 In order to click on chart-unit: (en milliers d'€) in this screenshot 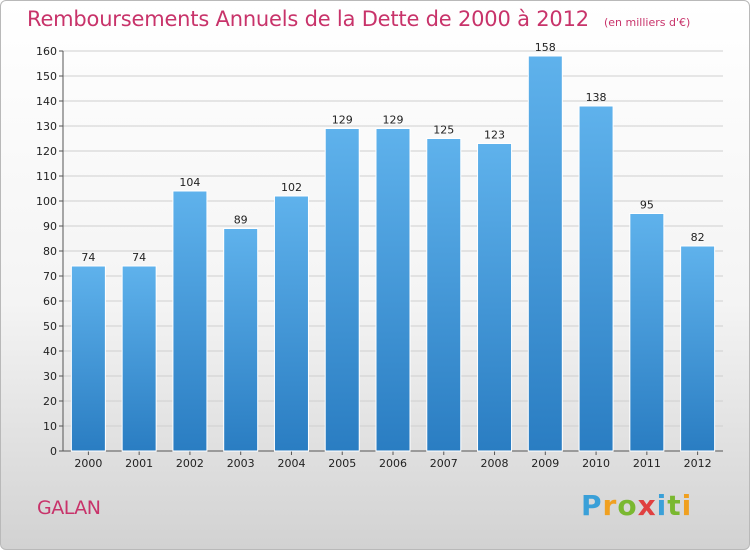, I will do `click(647, 22)`.